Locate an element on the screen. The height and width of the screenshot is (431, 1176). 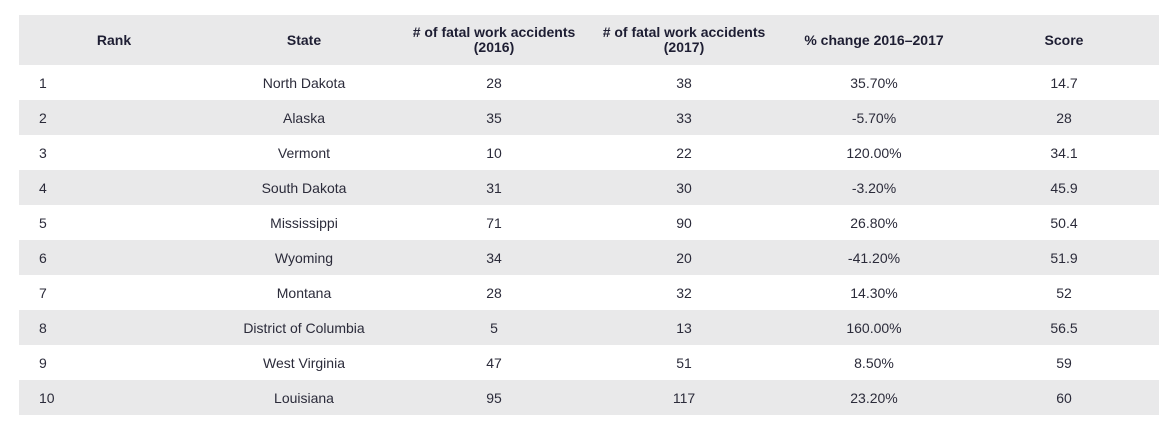
cell-rank: 8 is located at coordinates (43, 327).